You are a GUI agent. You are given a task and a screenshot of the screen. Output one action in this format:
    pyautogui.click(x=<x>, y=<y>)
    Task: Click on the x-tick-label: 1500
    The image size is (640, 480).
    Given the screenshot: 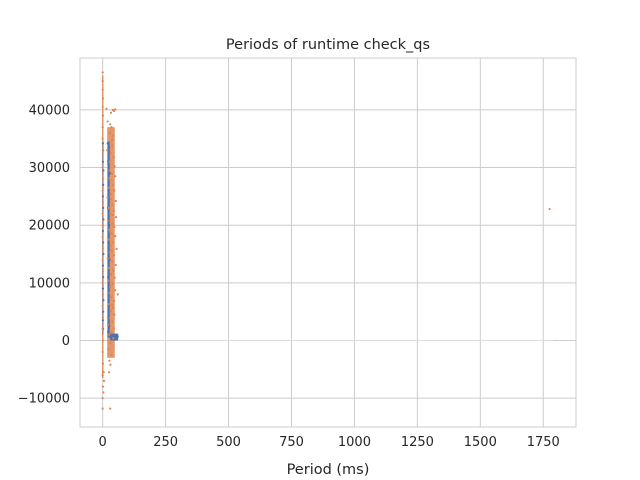 What is the action you would take?
    pyautogui.click(x=480, y=442)
    